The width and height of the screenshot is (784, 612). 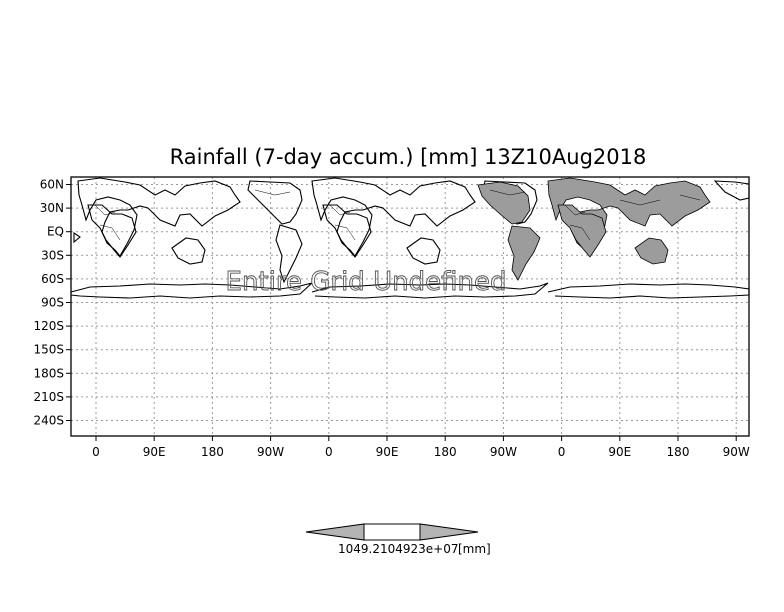 What do you see at coordinates (366, 282) in the screenshot?
I see `undefined-grid-message: Entire Grid Undefined` at bounding box center [366, 282].